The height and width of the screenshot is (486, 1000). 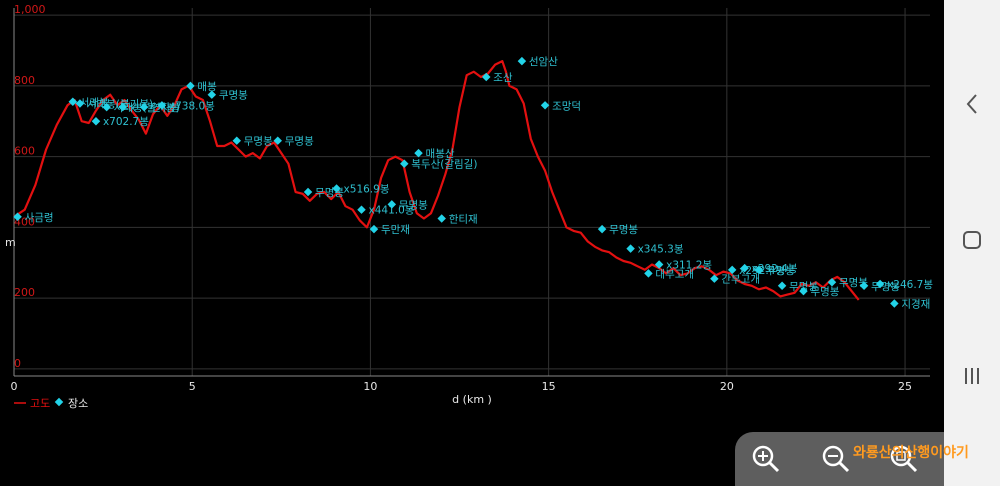 I want to click on zoom-controls, so click(x=839, y=459).